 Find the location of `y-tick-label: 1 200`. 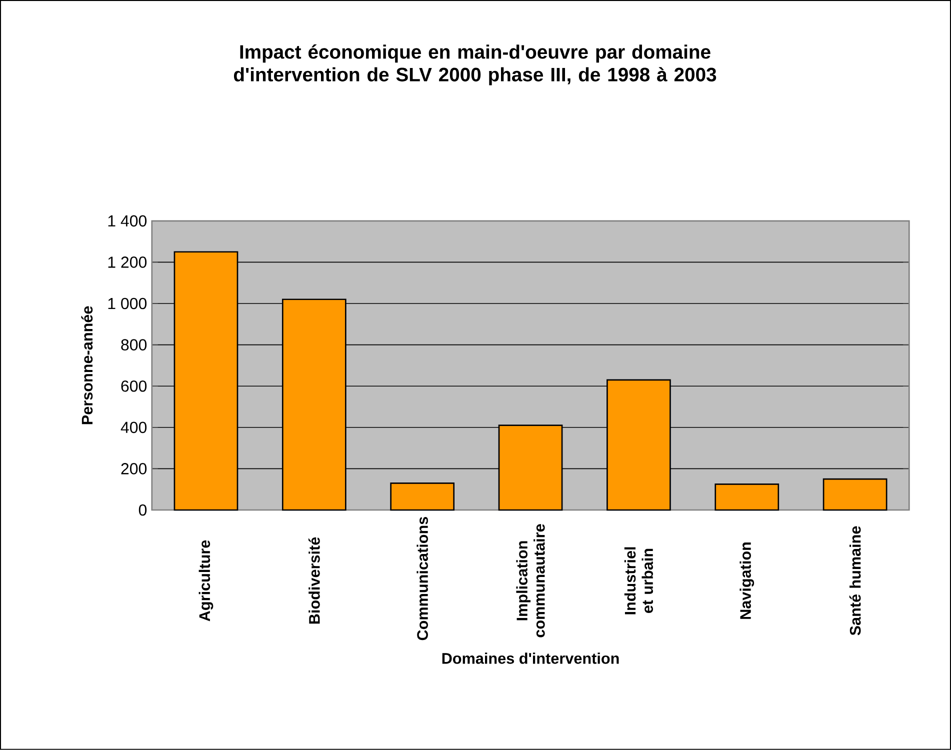

y-tick-label: 1 200 is located at coordinates (127, 262).